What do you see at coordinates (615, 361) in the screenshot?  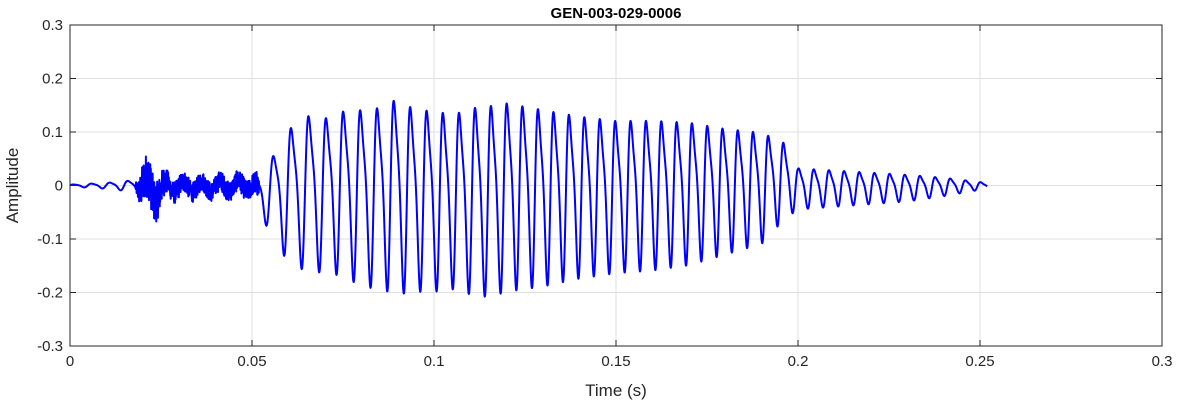 I see `x-tick-label: 0.15` at bounding box center [615, 361].